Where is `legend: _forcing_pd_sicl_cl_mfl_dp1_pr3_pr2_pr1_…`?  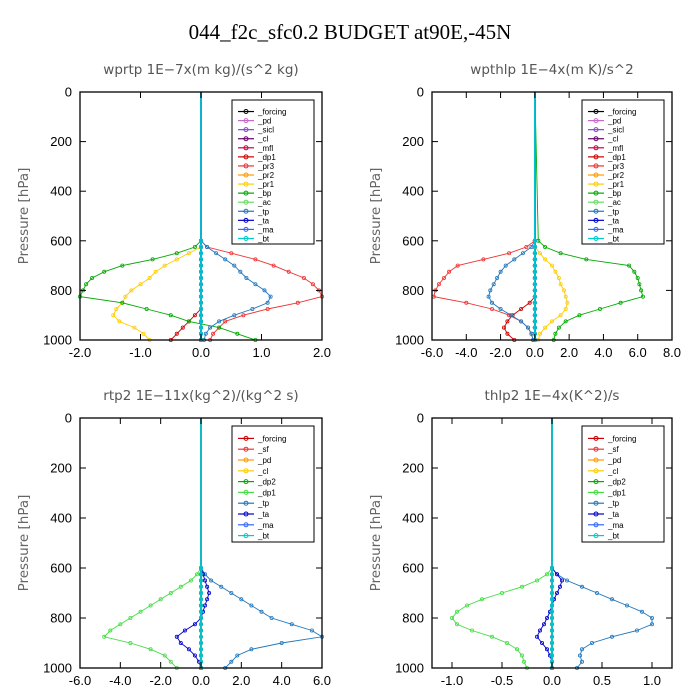
legend: _forcing_pd_sicl_cl_mfl_dp1_pr3_pr2_pr1_… is located at coordinates (273, 172).